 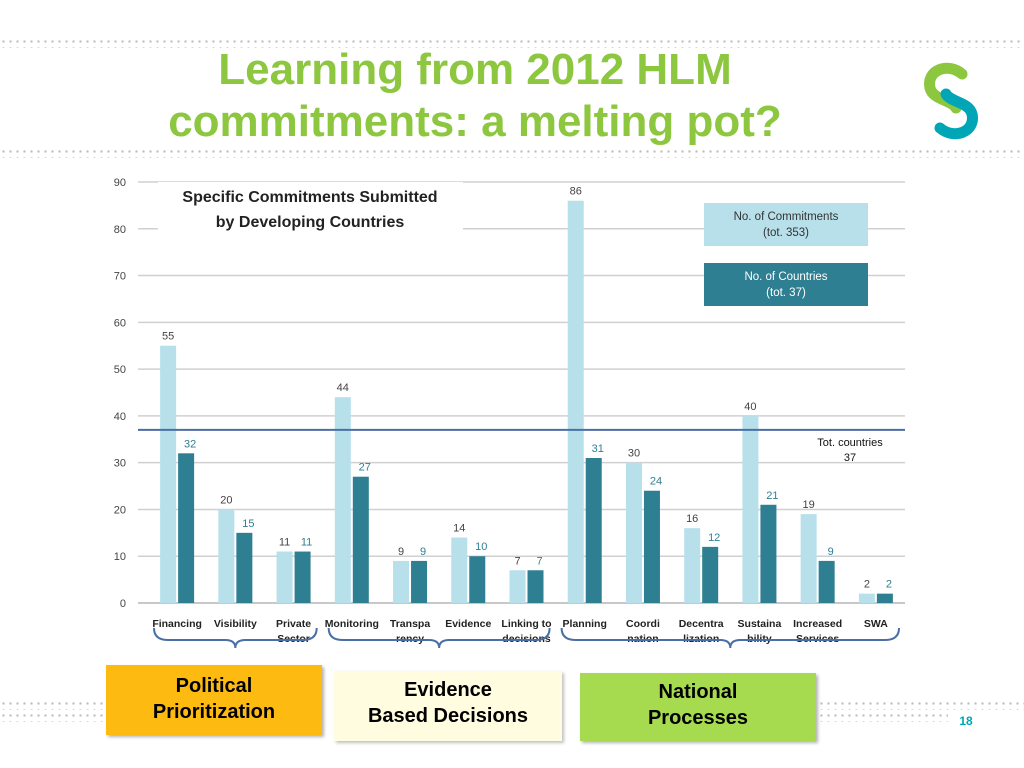 I want to click on data-label-commitments: 14, so click(x=459, y=529).